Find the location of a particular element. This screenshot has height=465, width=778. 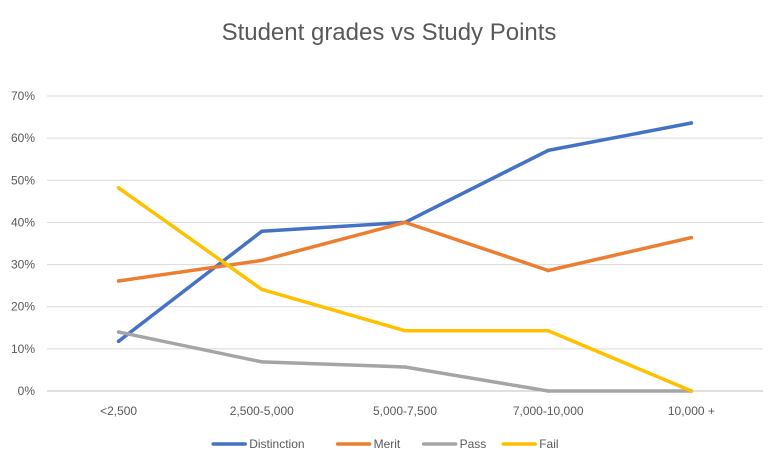

legend-item-distinction: Distinction is located at coordinates (258, 444).